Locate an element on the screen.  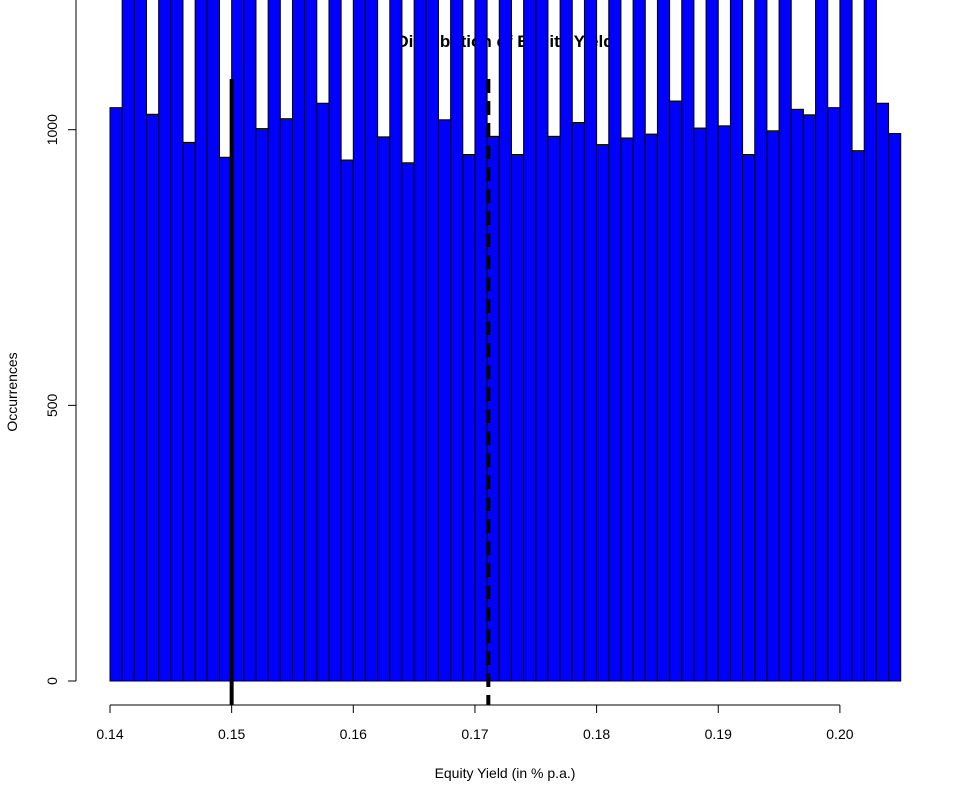
x-tick-label: 0.16 is located at coordinates (353, 734).